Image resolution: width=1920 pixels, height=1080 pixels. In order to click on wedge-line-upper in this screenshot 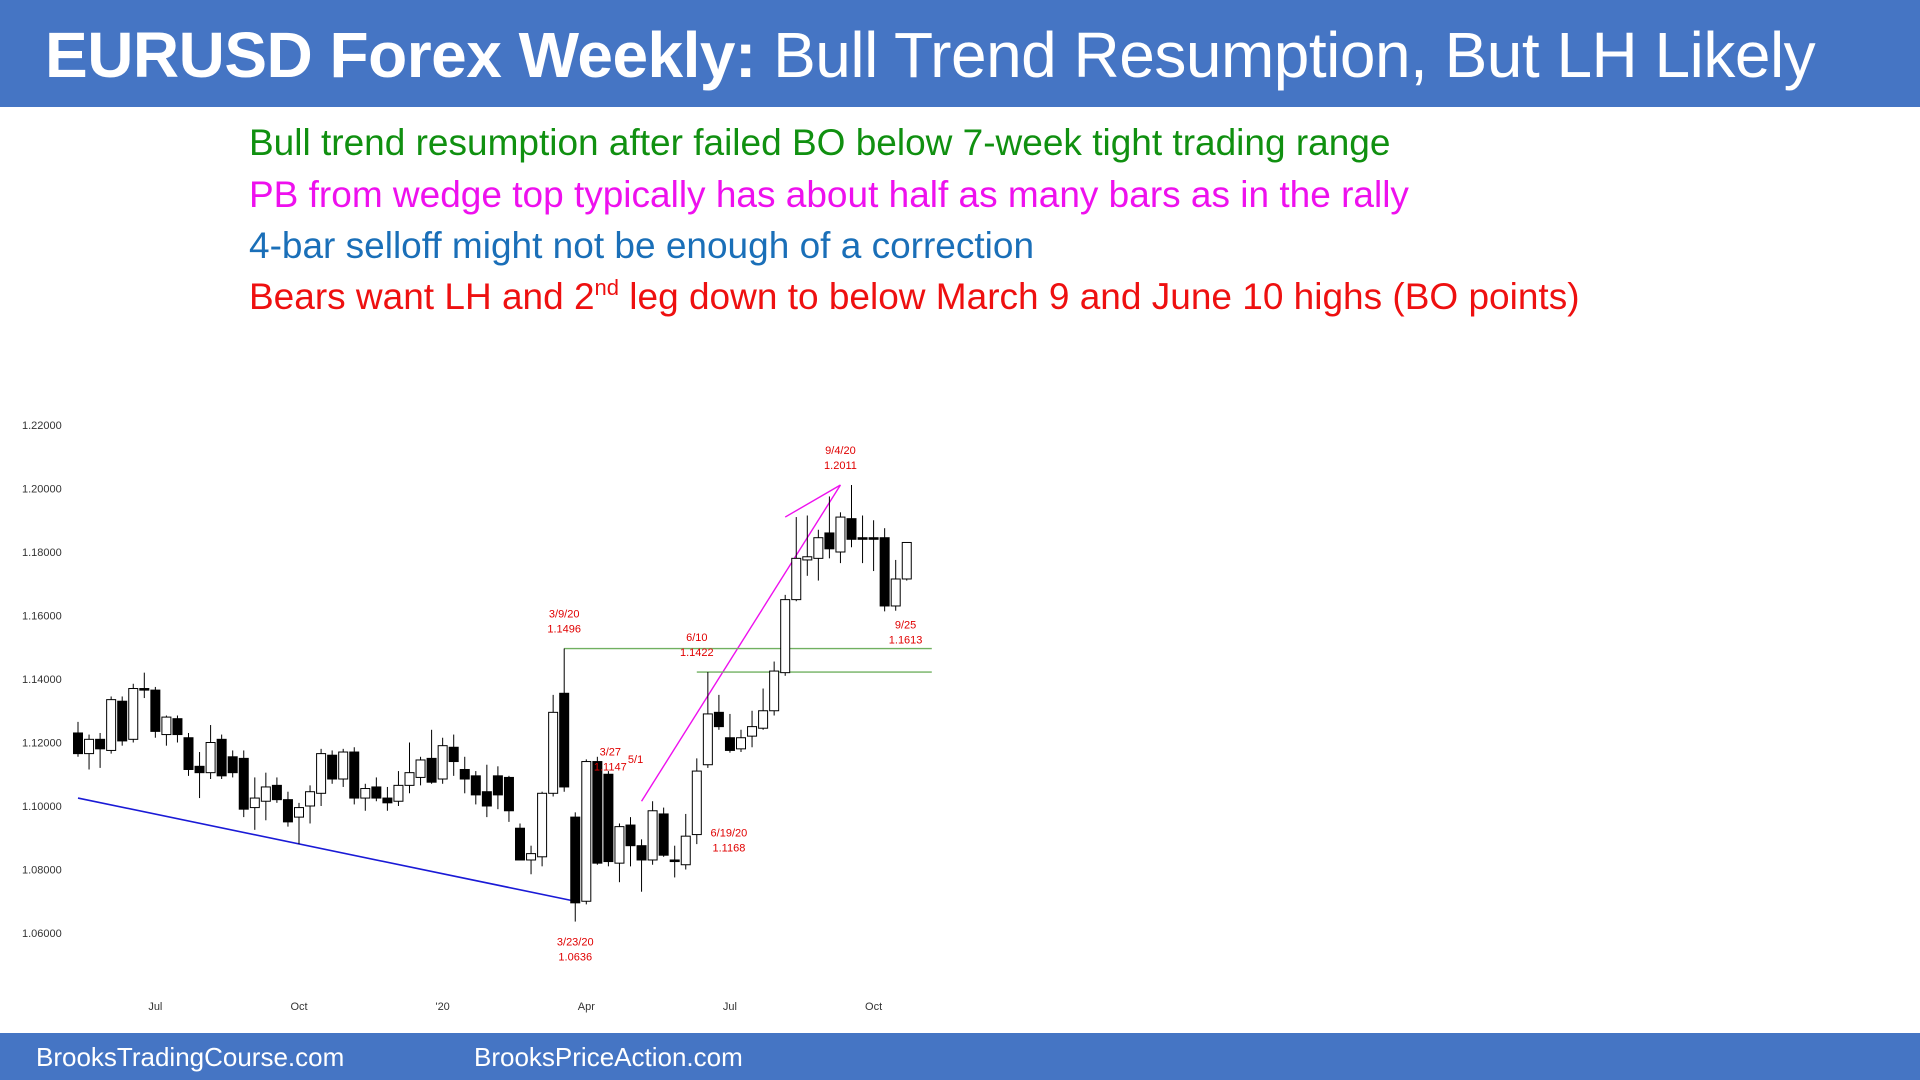, I will do `click(812, 501)`.